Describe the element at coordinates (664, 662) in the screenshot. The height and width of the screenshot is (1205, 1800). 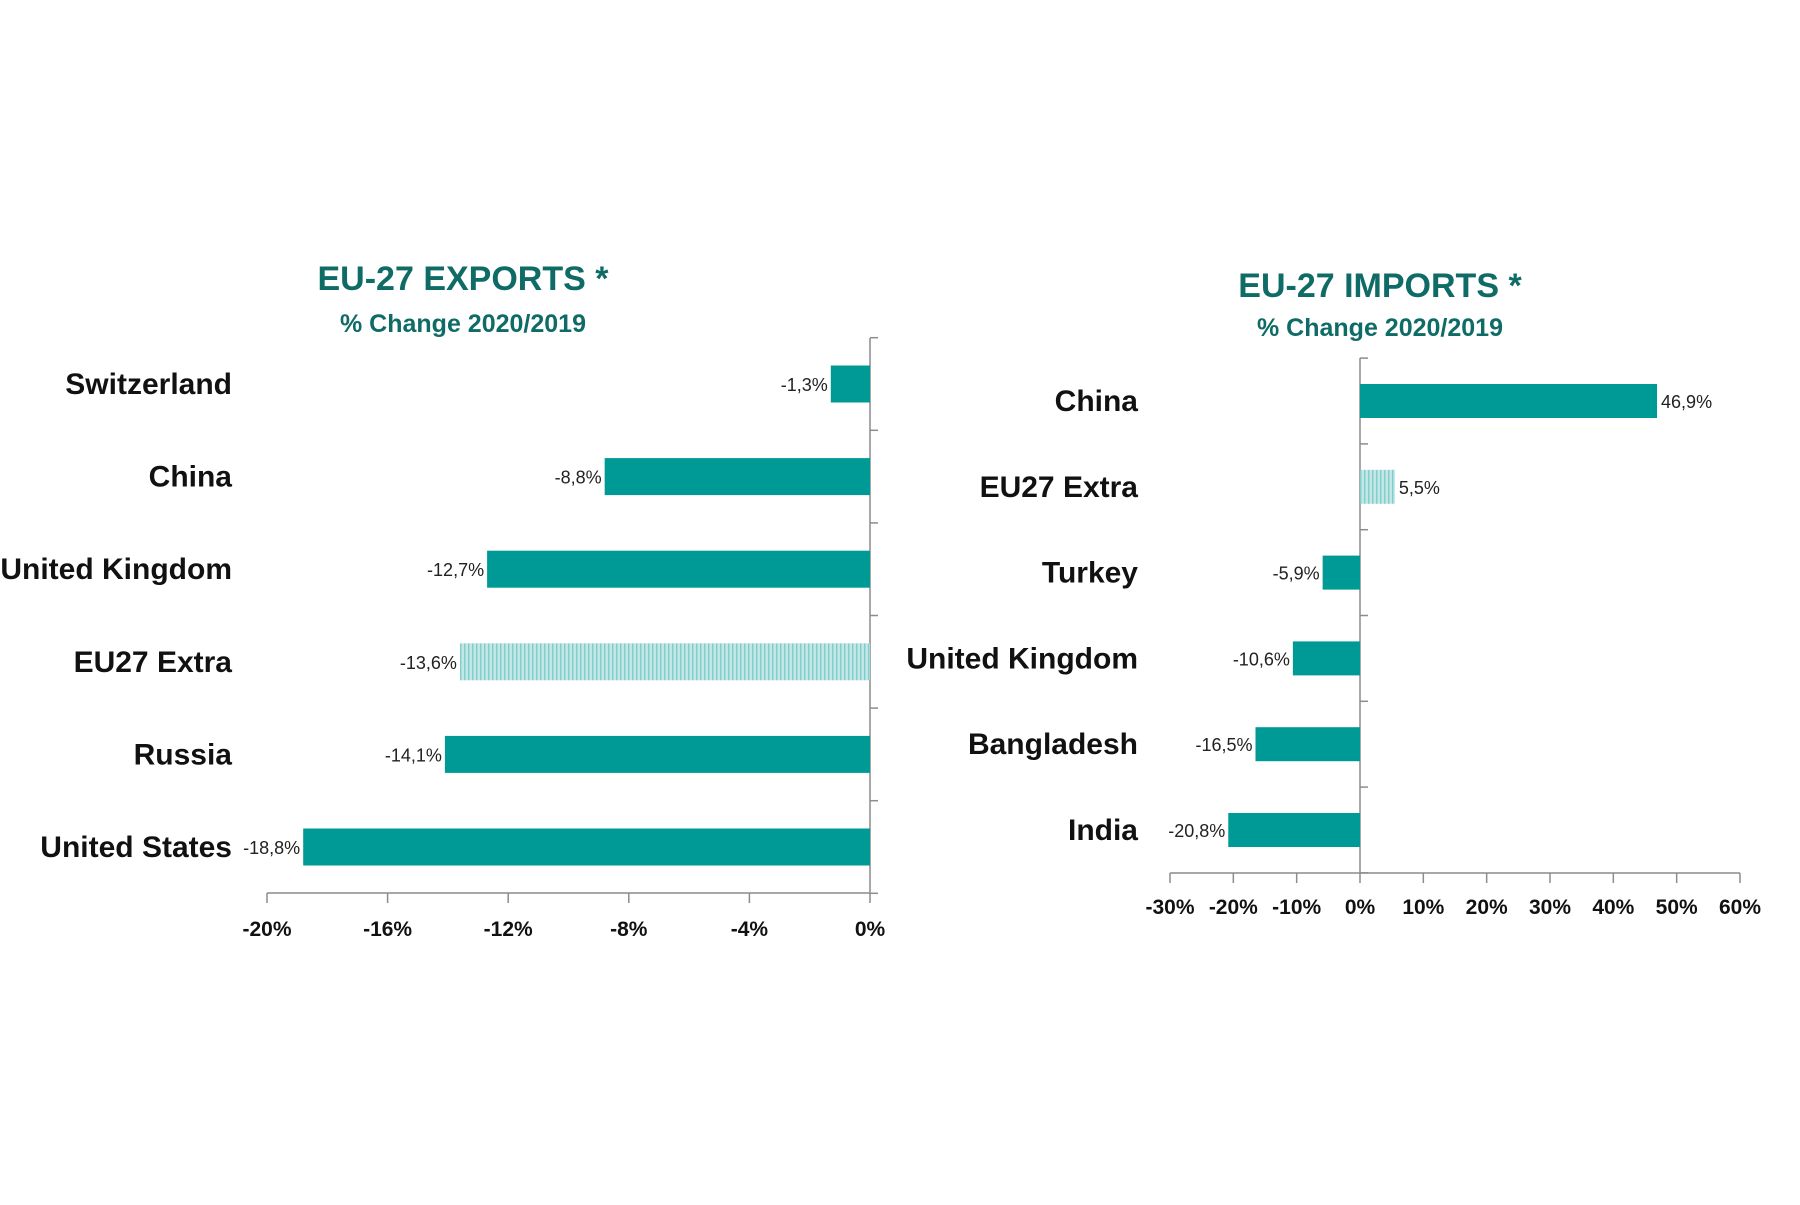
I see `exports-bar-eu27-extra` at that location.